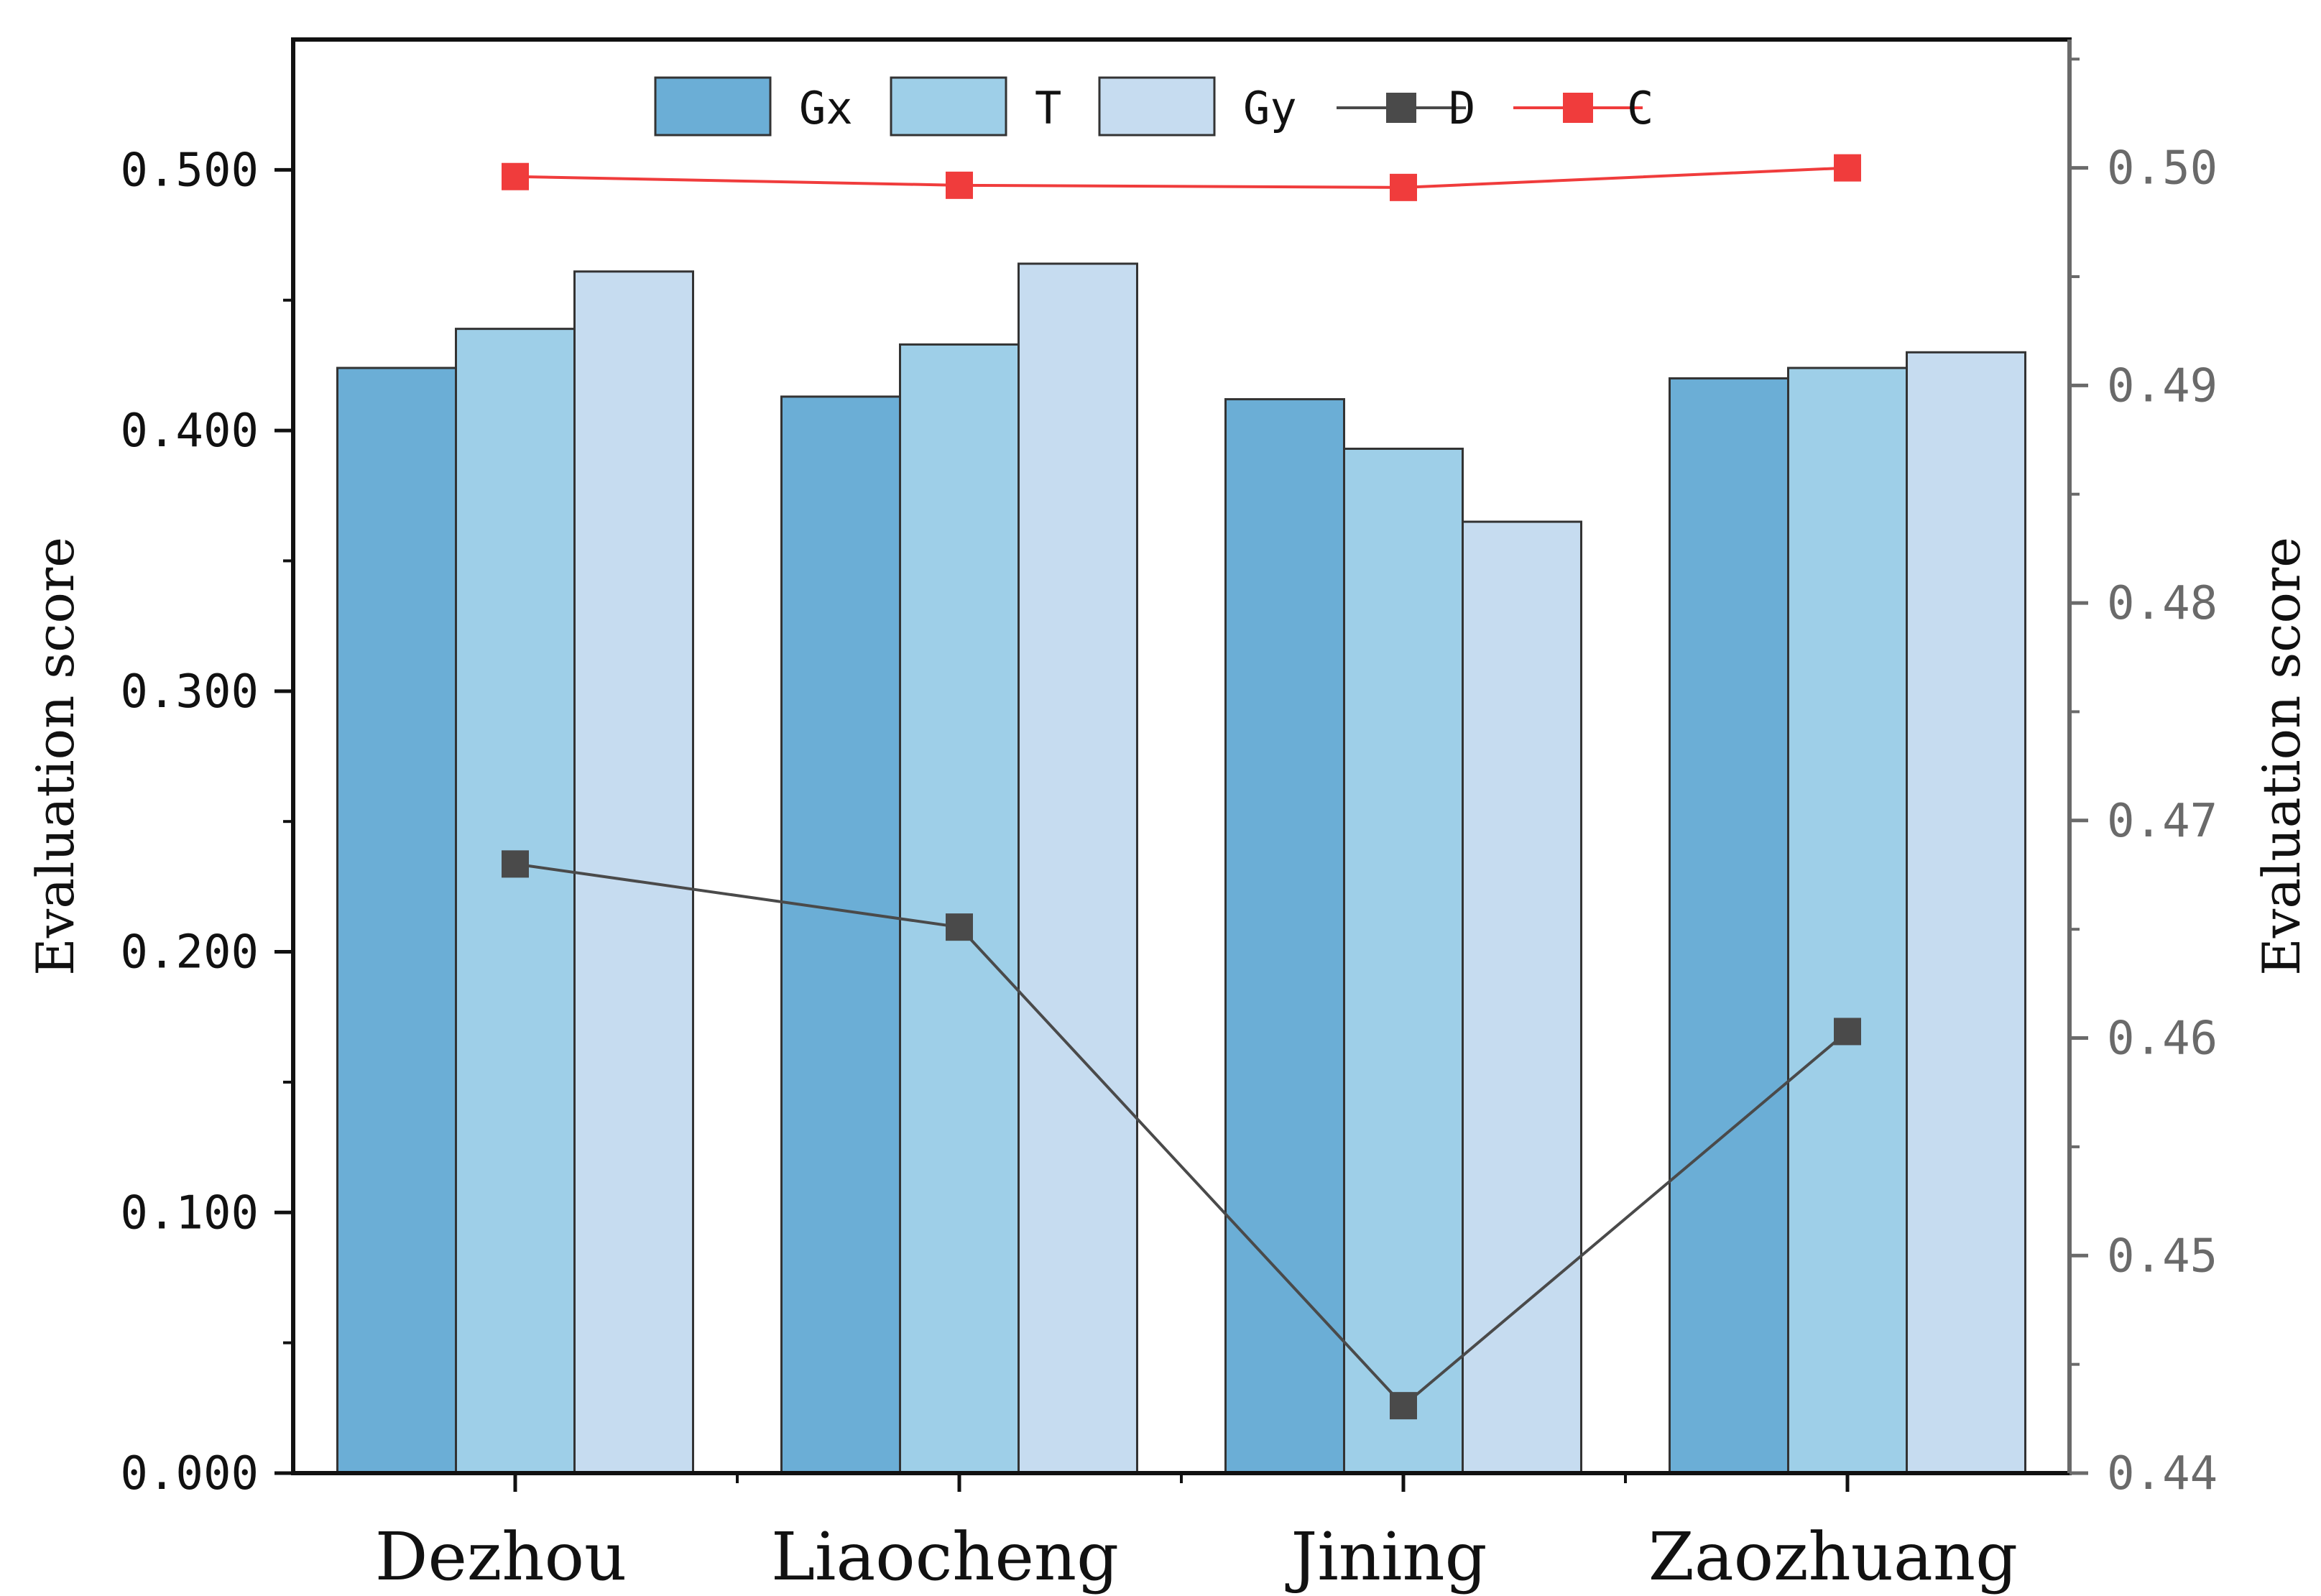  I want to click on left-axis-title: Evaluation score, so click(55, 757).